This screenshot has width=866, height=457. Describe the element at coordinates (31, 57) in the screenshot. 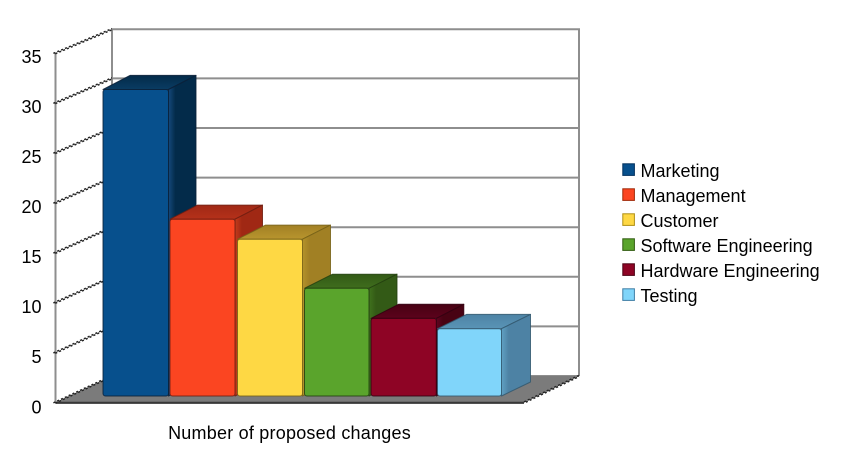

I see `svg-text: 35` at that location.